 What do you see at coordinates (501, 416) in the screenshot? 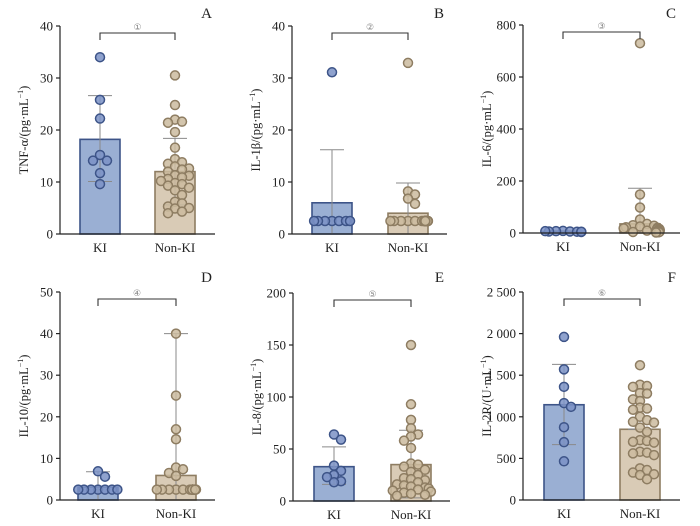
I see `y-tick-label: 1 000` at bounding box center [501, 416].